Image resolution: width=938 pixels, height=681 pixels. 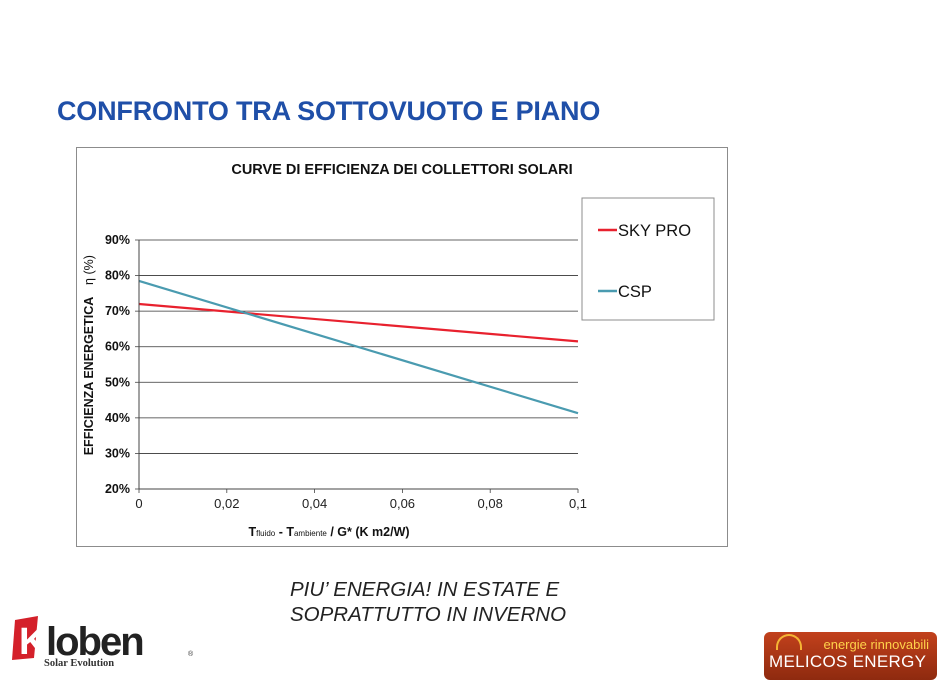 What do you see at coordinates (358, 322) in the screenshot?
I see `series-line-sky-pro` at bounding box center [358, 322].